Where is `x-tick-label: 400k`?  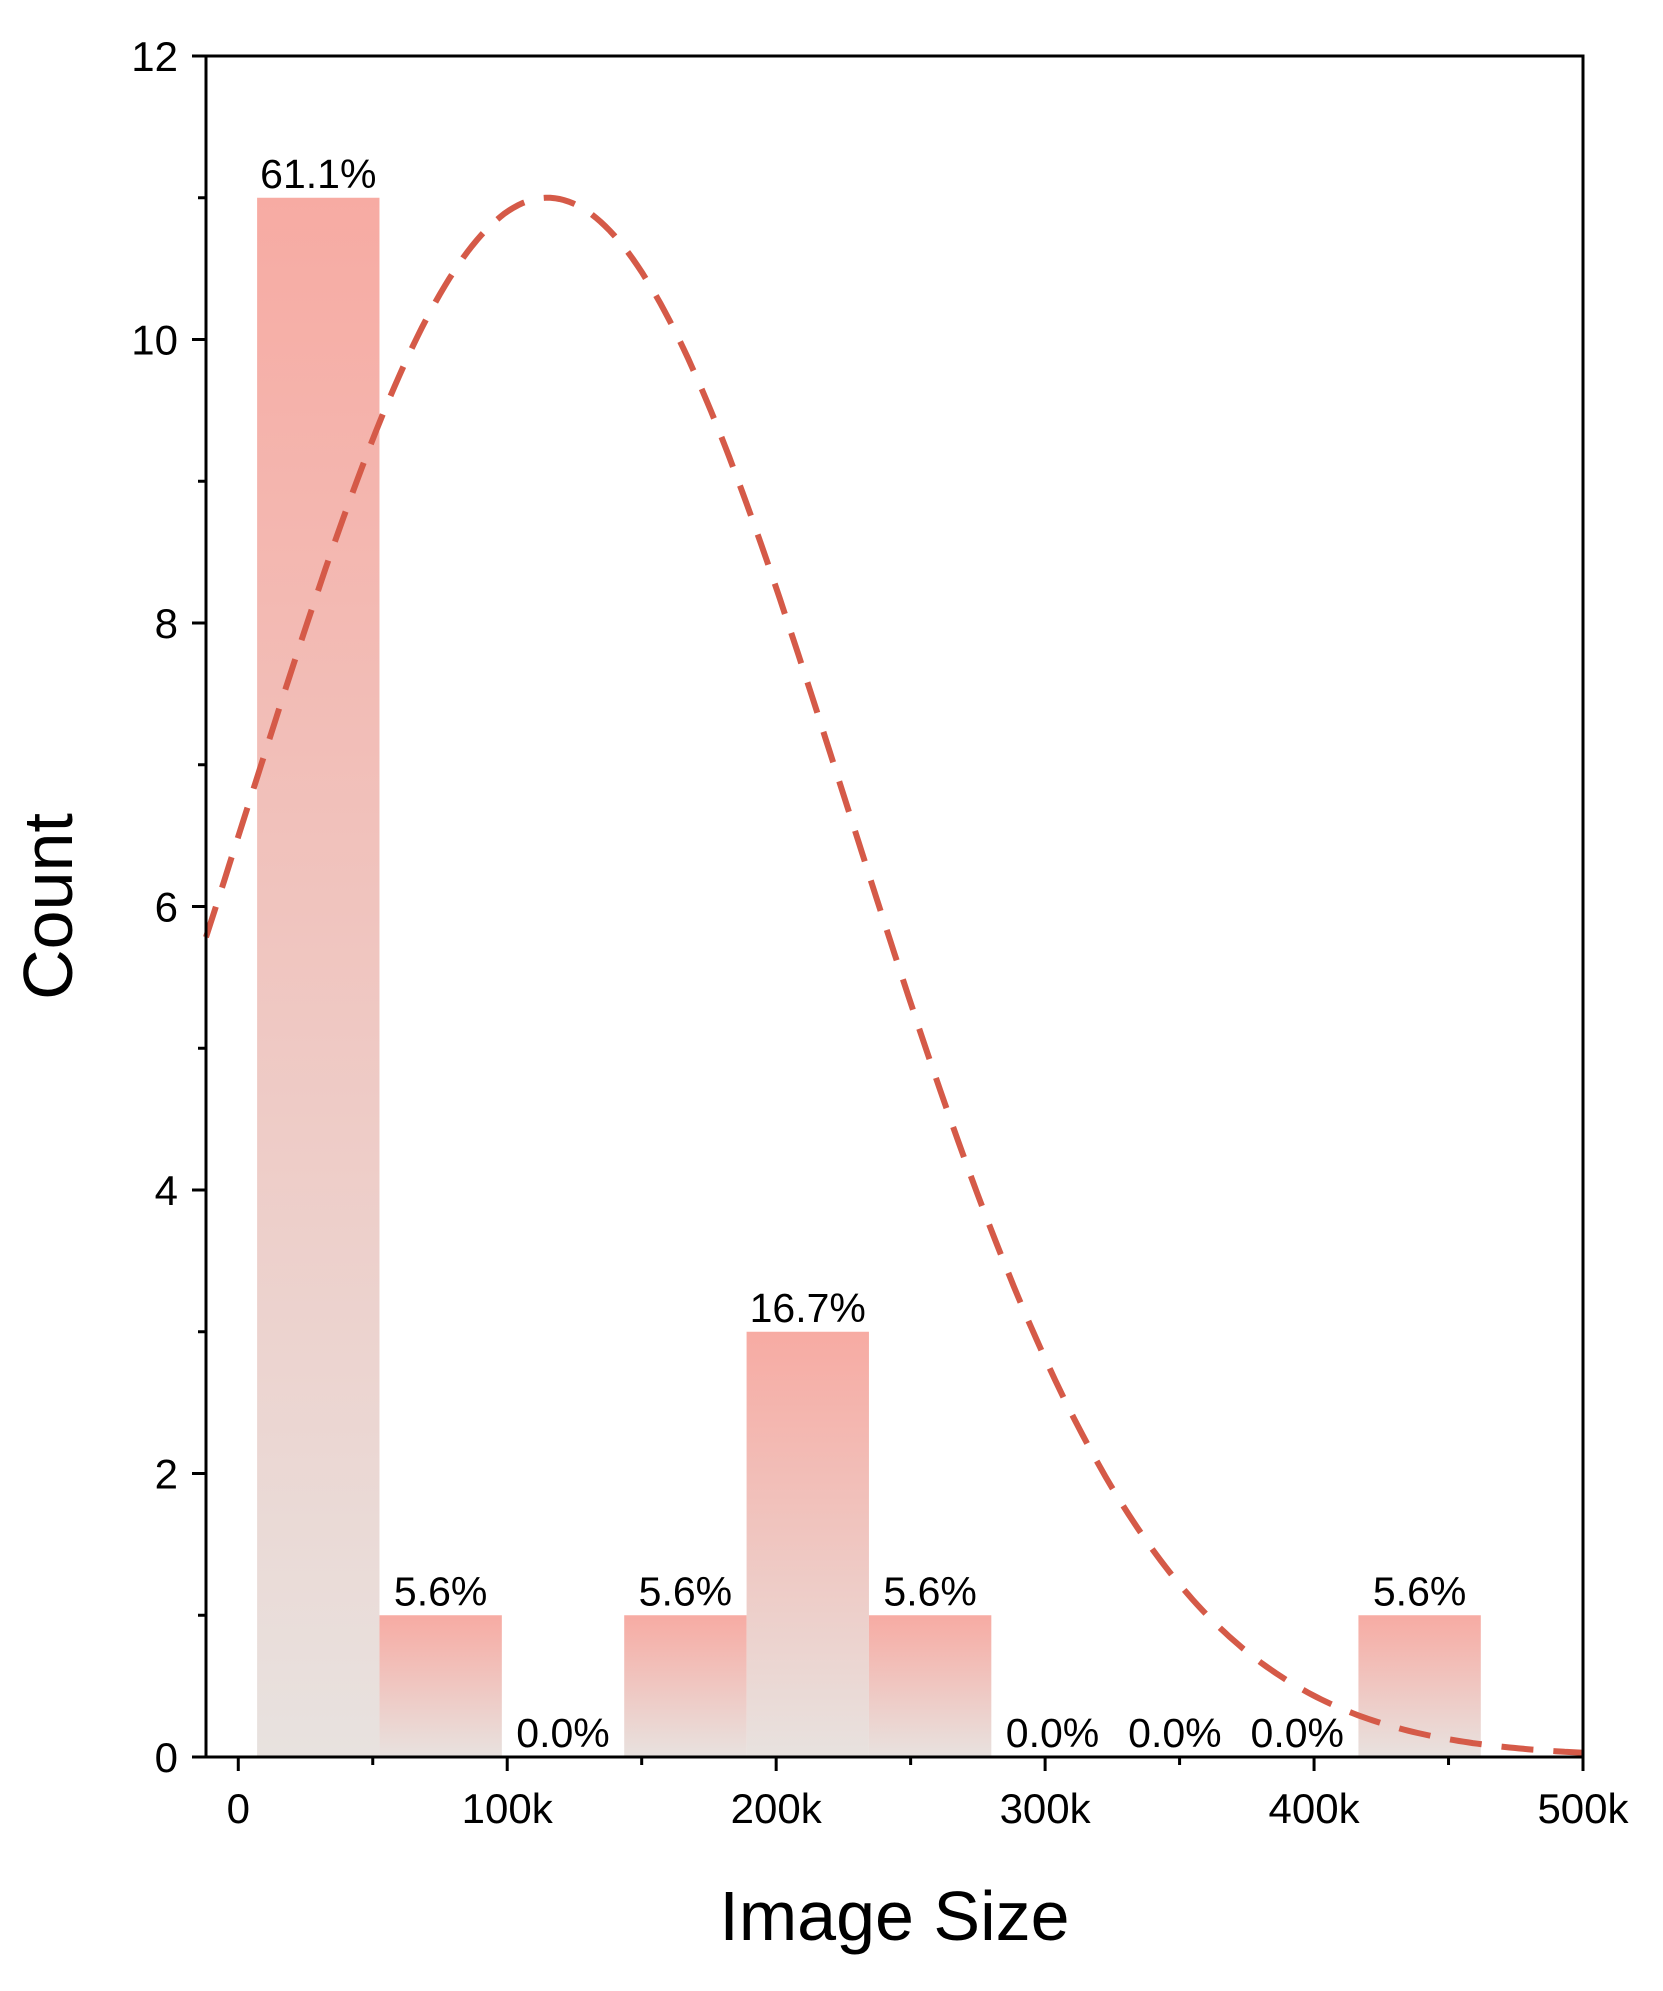 x-tick-label: 400k is located at coordinates (1315, 1808).